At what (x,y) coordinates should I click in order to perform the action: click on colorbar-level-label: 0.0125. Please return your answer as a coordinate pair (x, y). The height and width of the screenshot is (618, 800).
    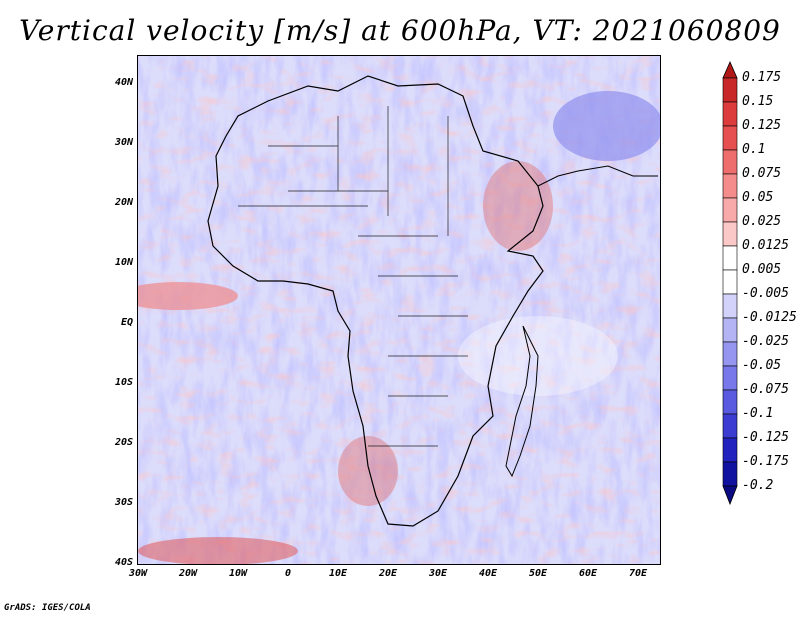
    Looking at the image, I should click on (765, 245).